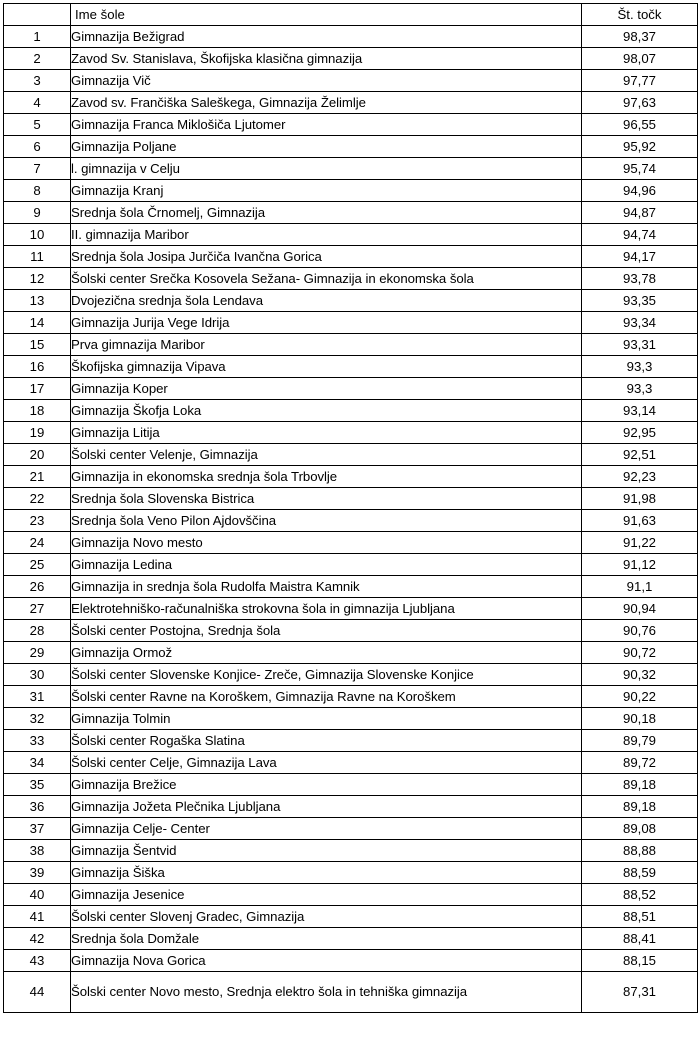 The image size is (700, 1049). What do you see at coordinates (326, 564) in the screenshot?
I see `cell-school-name: Gimnazija Ledina` at bounding box center [326, 564].